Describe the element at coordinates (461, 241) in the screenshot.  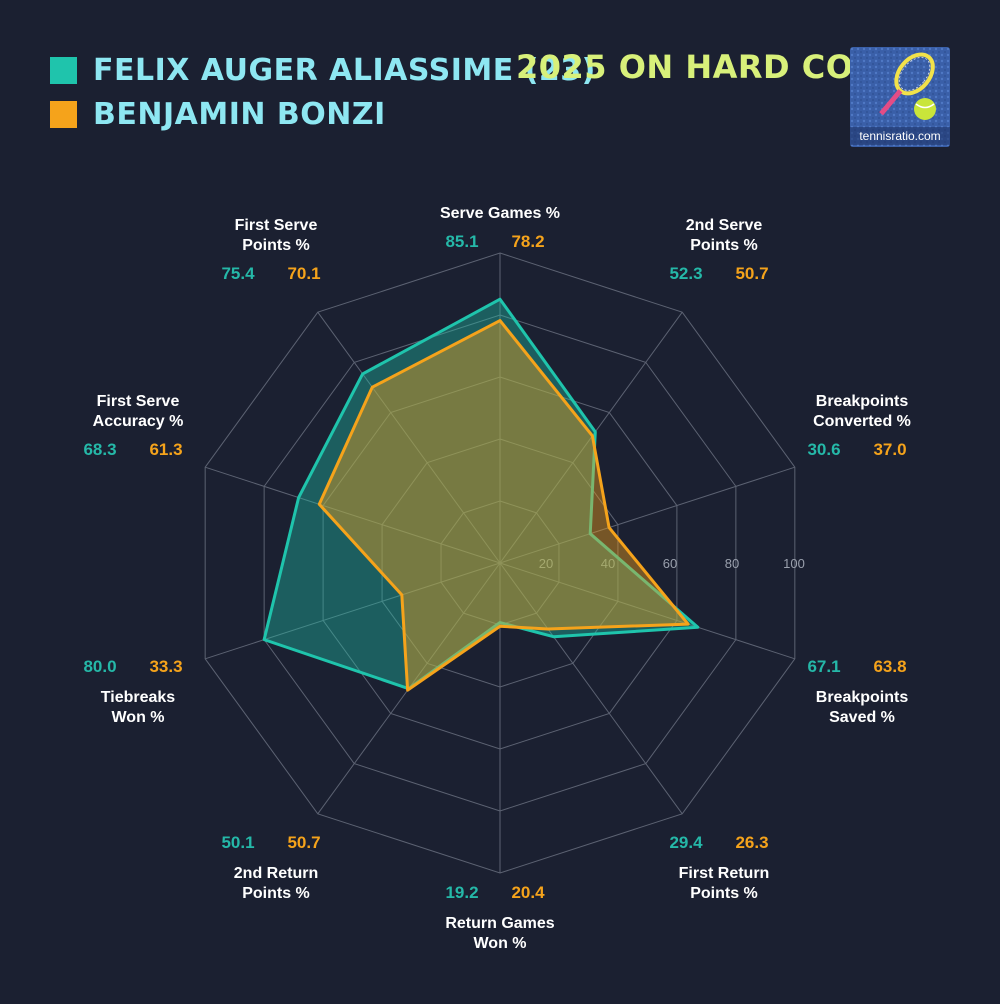
I see `value-label-player-1: 85.1` at that location.